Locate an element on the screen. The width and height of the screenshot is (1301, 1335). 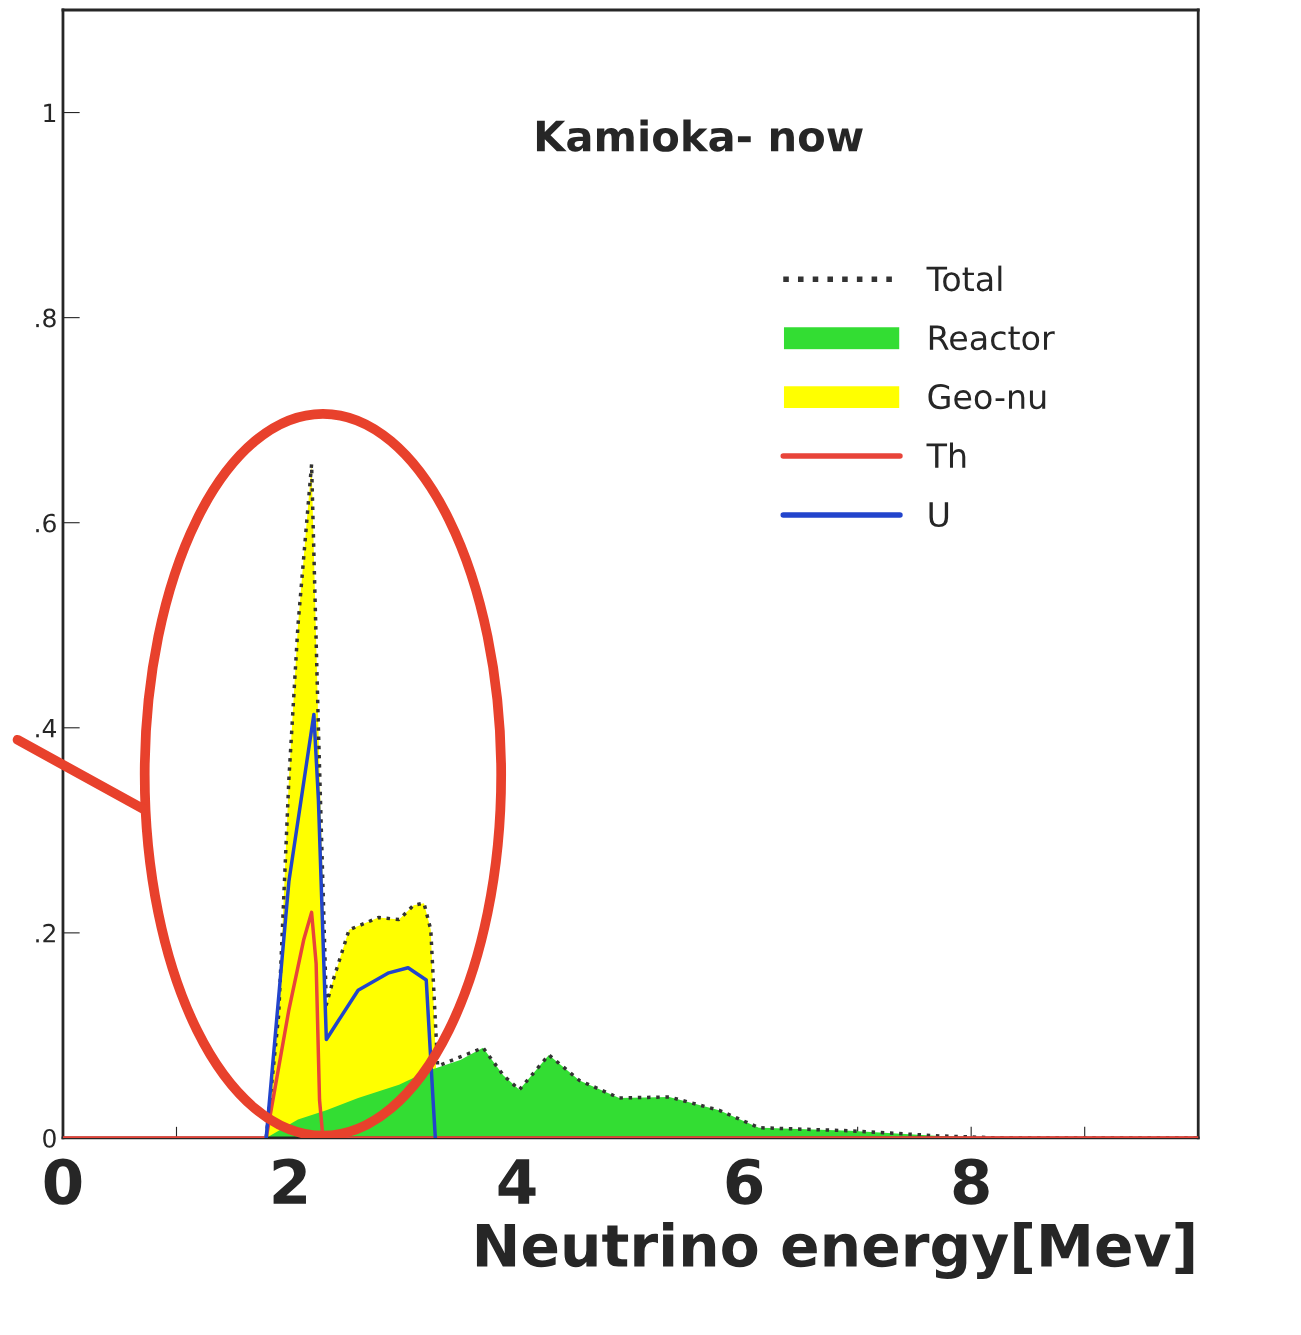
y-tick-label: .4 is located at coordinates (46, 728).